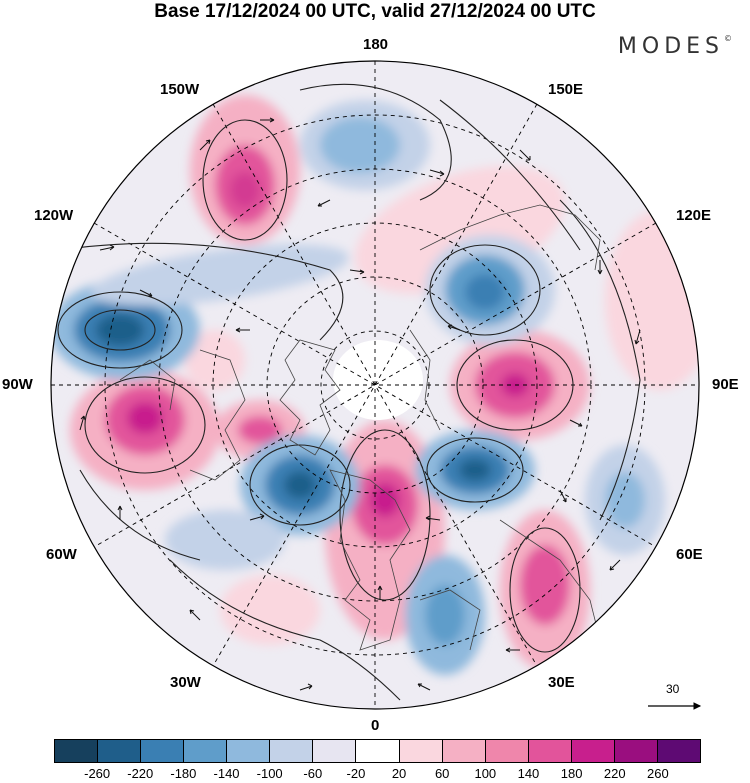  I want to click on colorbar-tick-label: -260, so click(97, 773).